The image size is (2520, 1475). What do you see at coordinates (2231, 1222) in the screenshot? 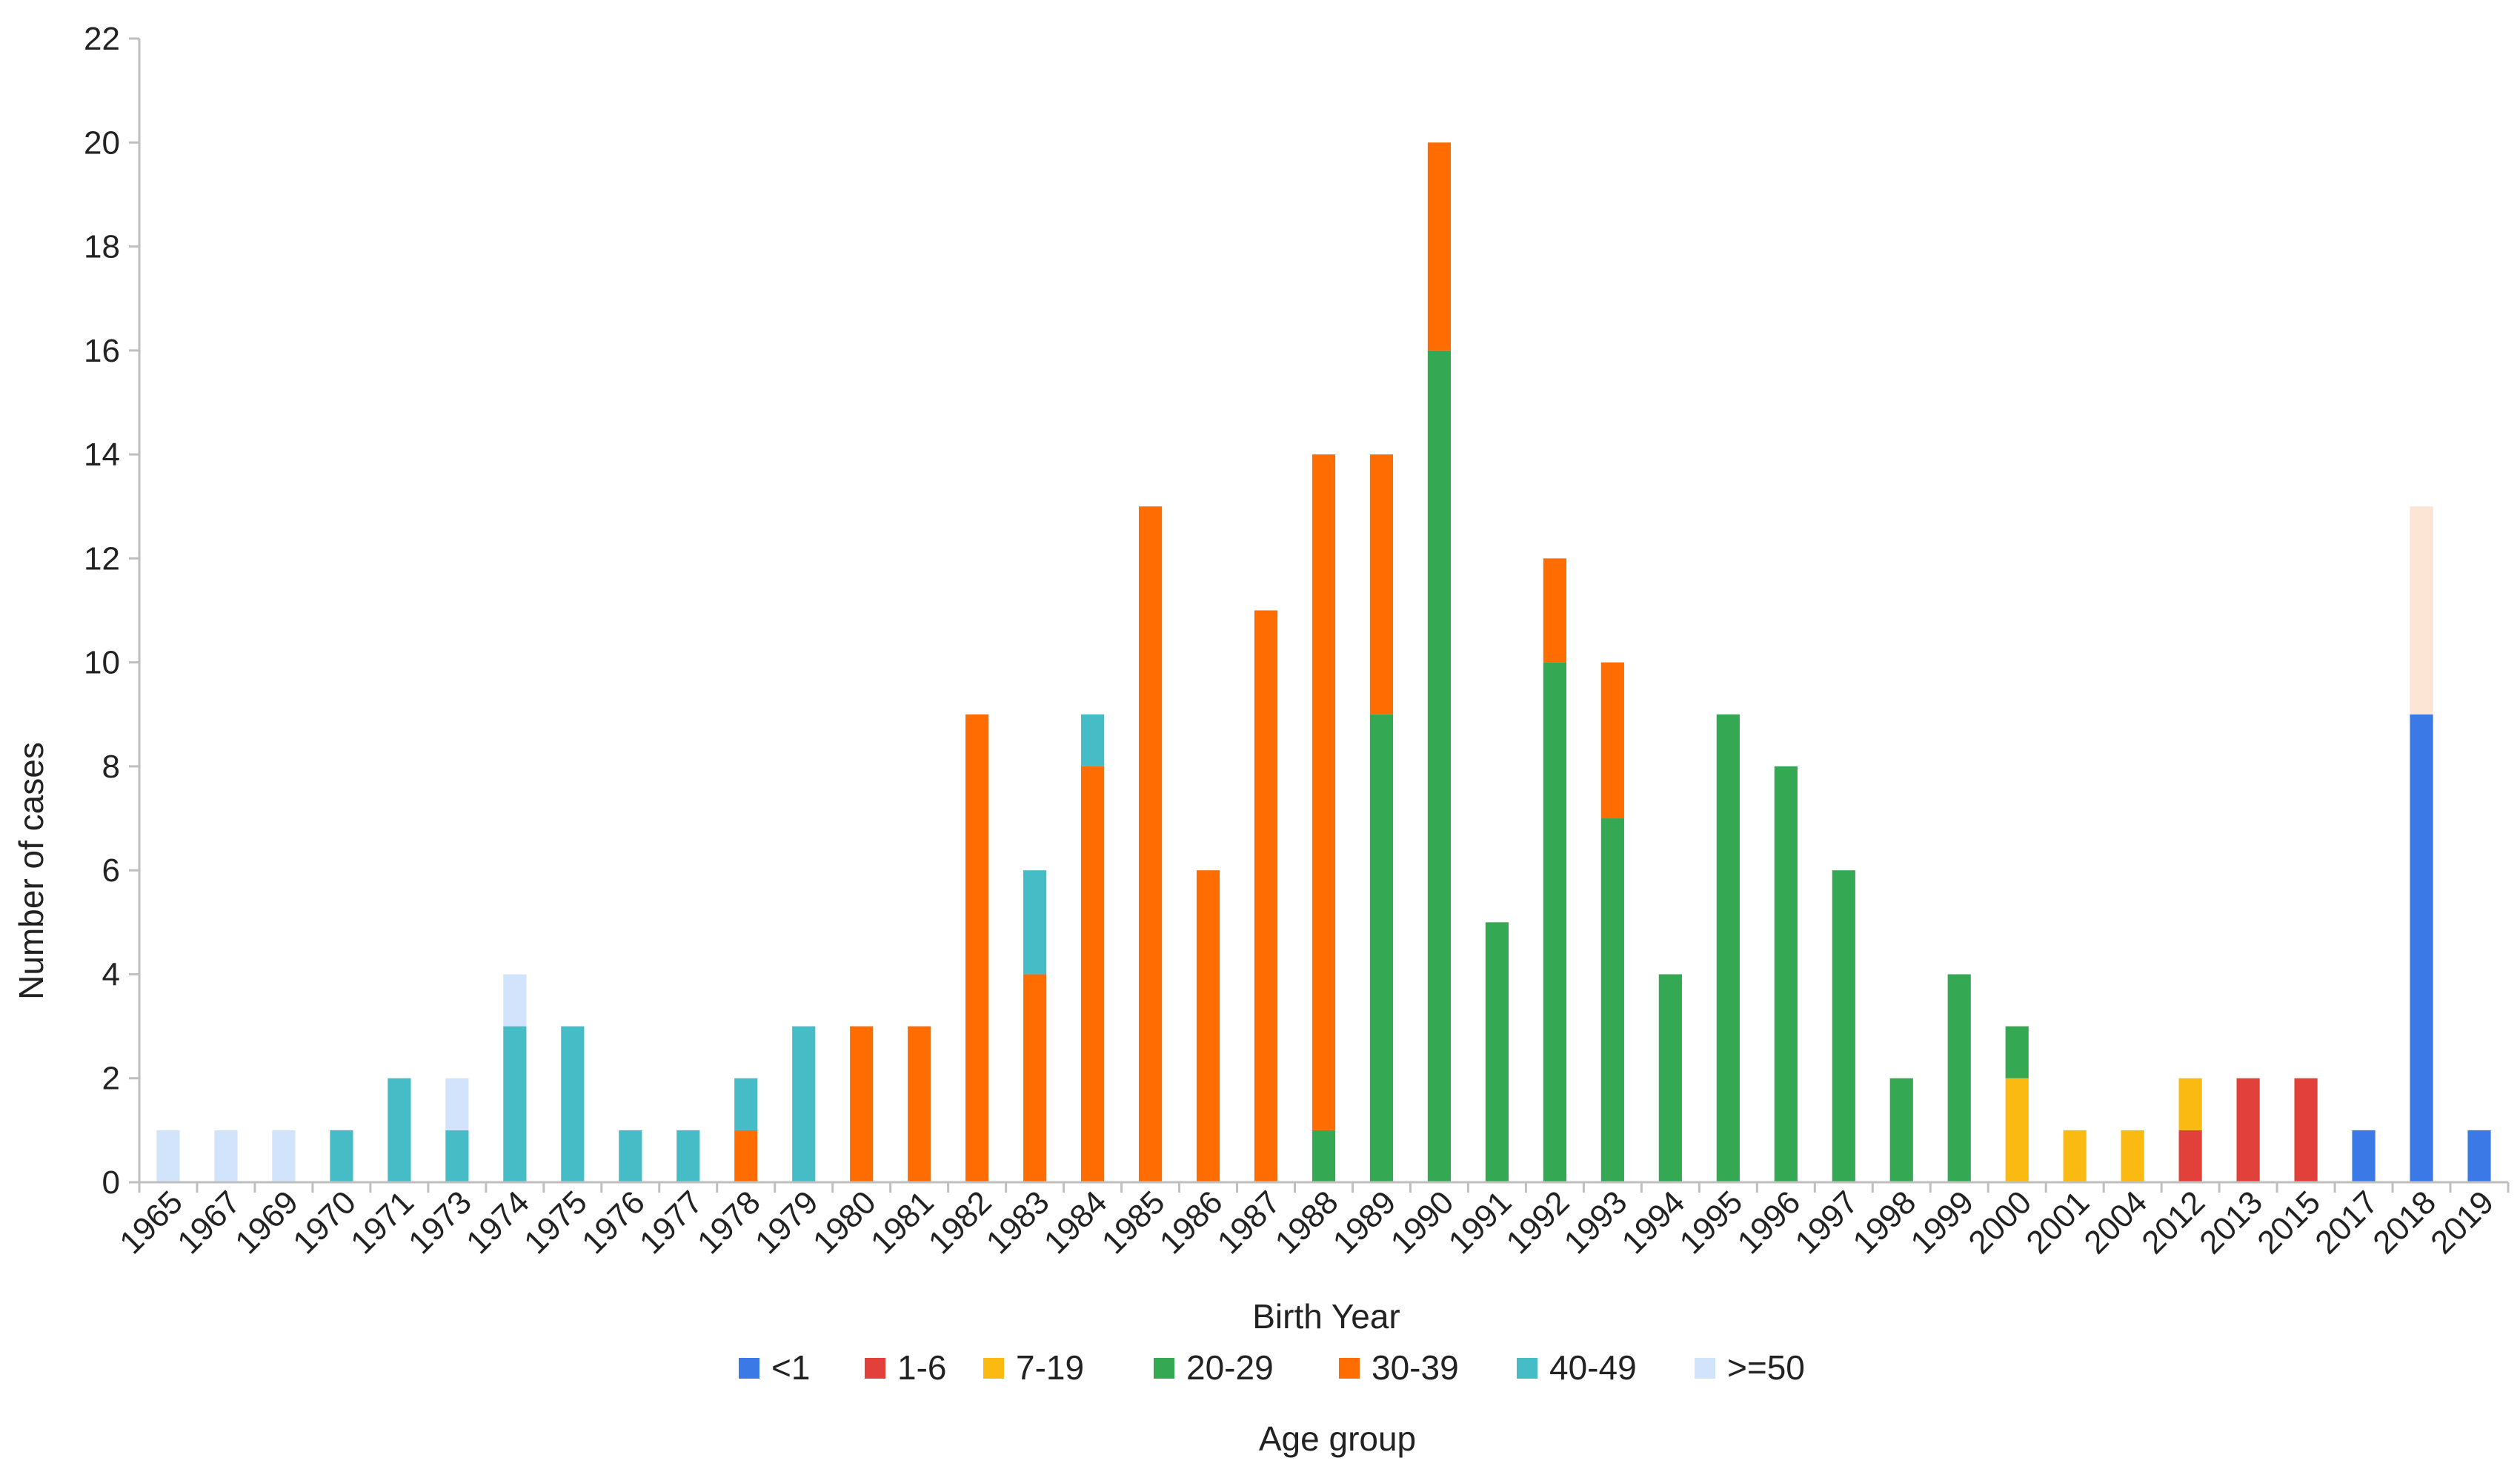
I see `x-tick-label: 2013` at bounding box center [2231, 1222].